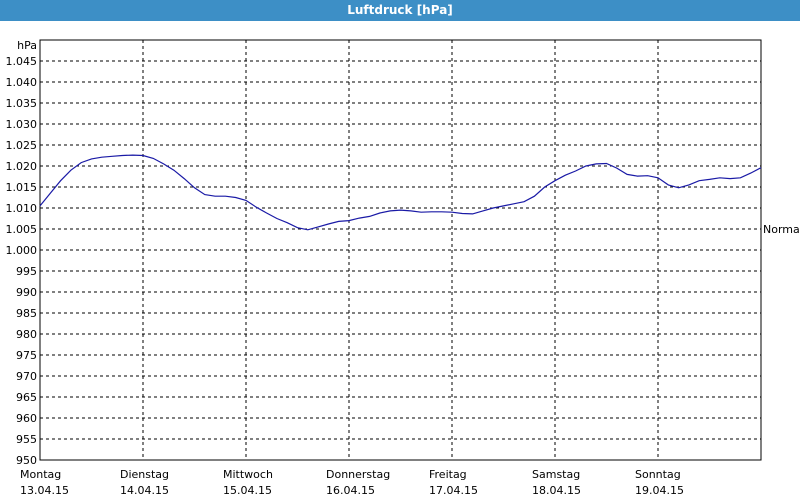 This screenshot has height=500, width=800. What do you see at coordinates (26, 397) in the screenshot?
I see `y-tick-label: 965` at bounding box center [26, 397].